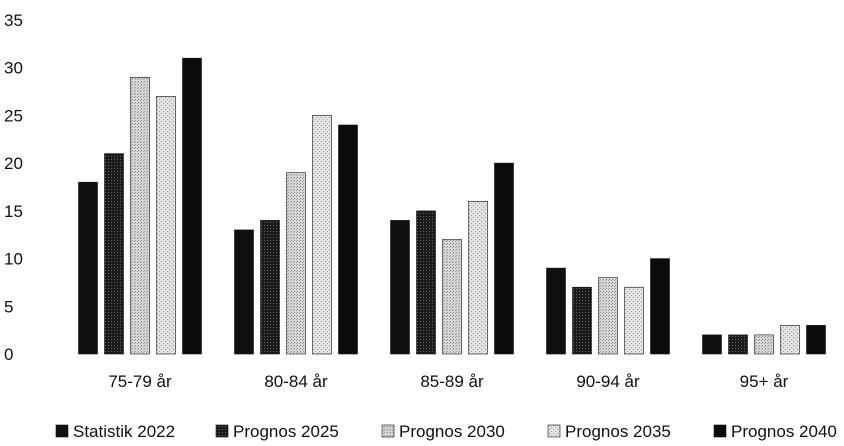 The image size is (844, 446). What do you see at coordinates (13, 211) in the screenshot?
I see `y-tick-label: 15` at bounding box center [13, 211].